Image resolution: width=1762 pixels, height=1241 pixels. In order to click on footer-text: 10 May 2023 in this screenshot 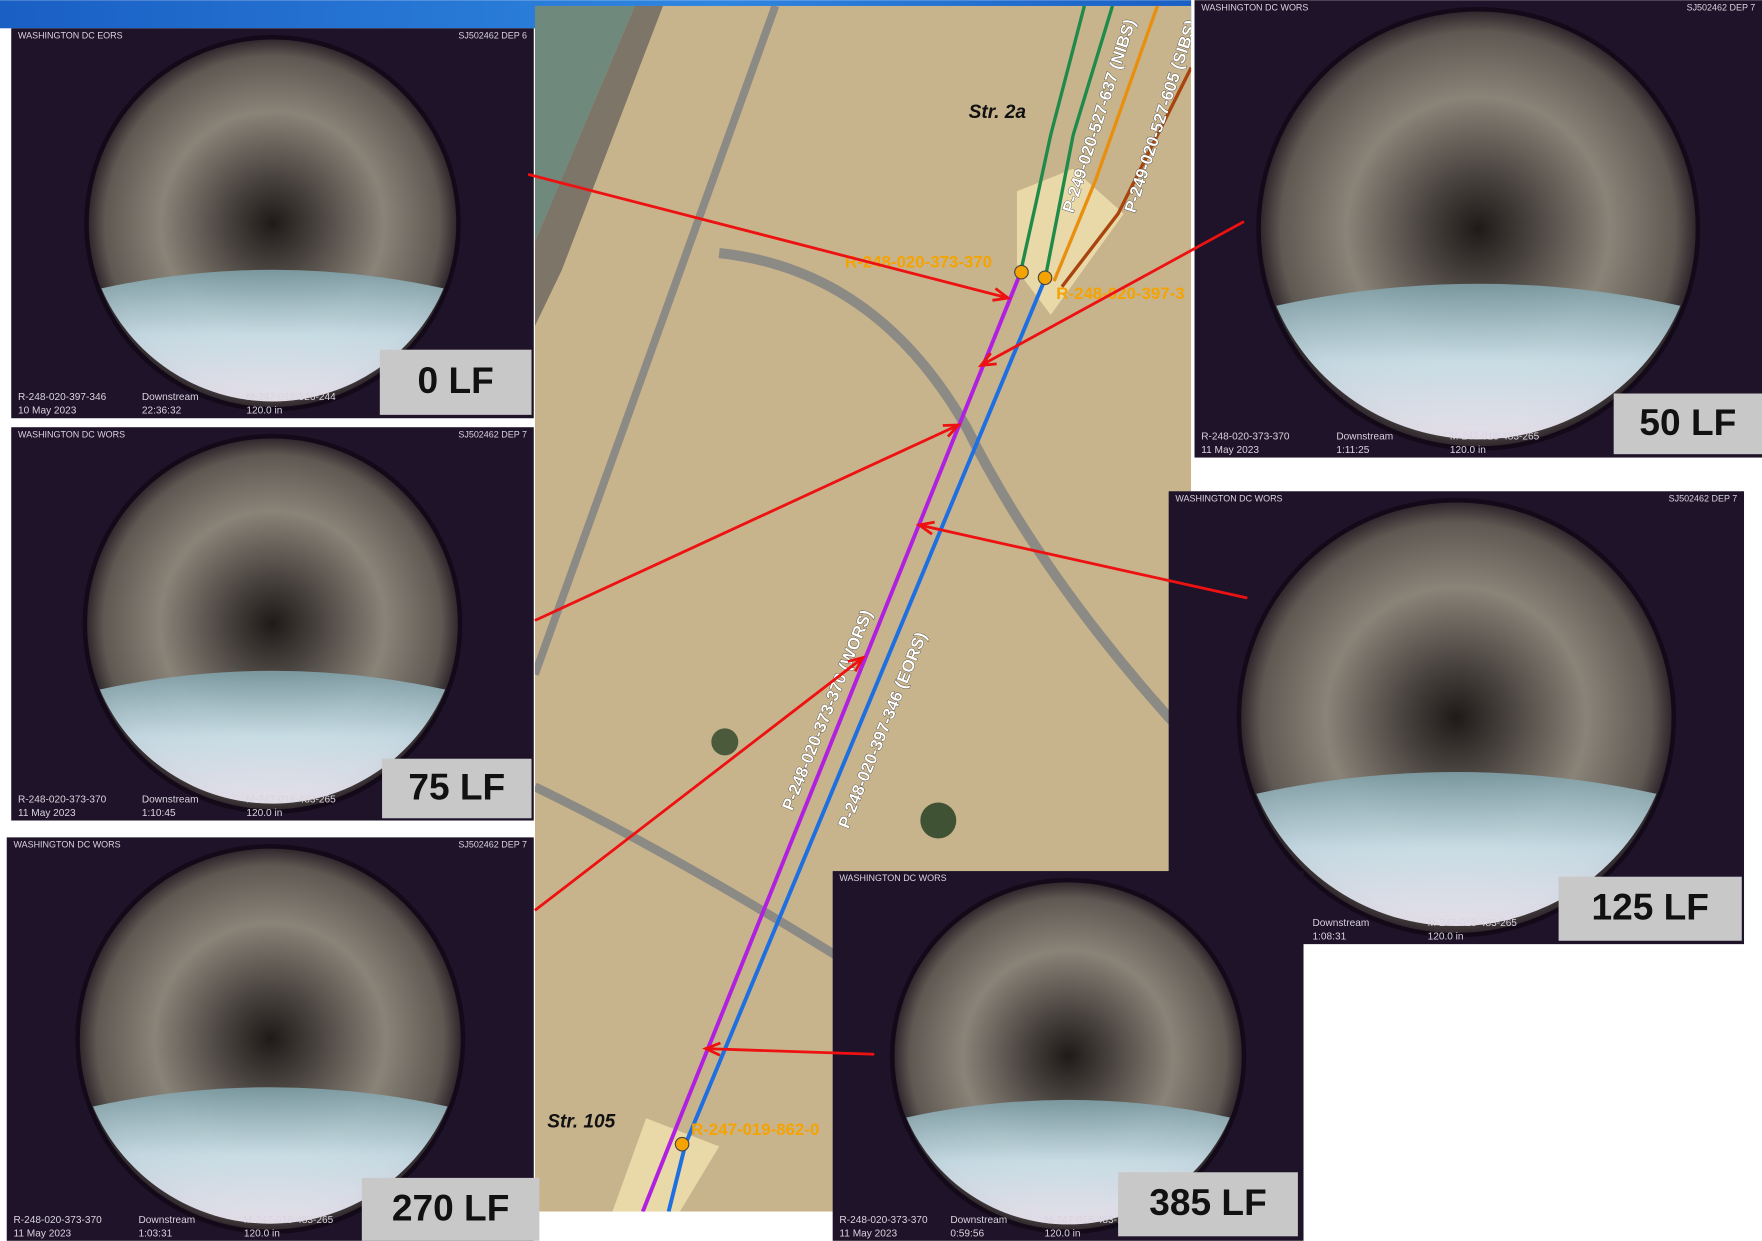, I will do `click(47, 411)`.